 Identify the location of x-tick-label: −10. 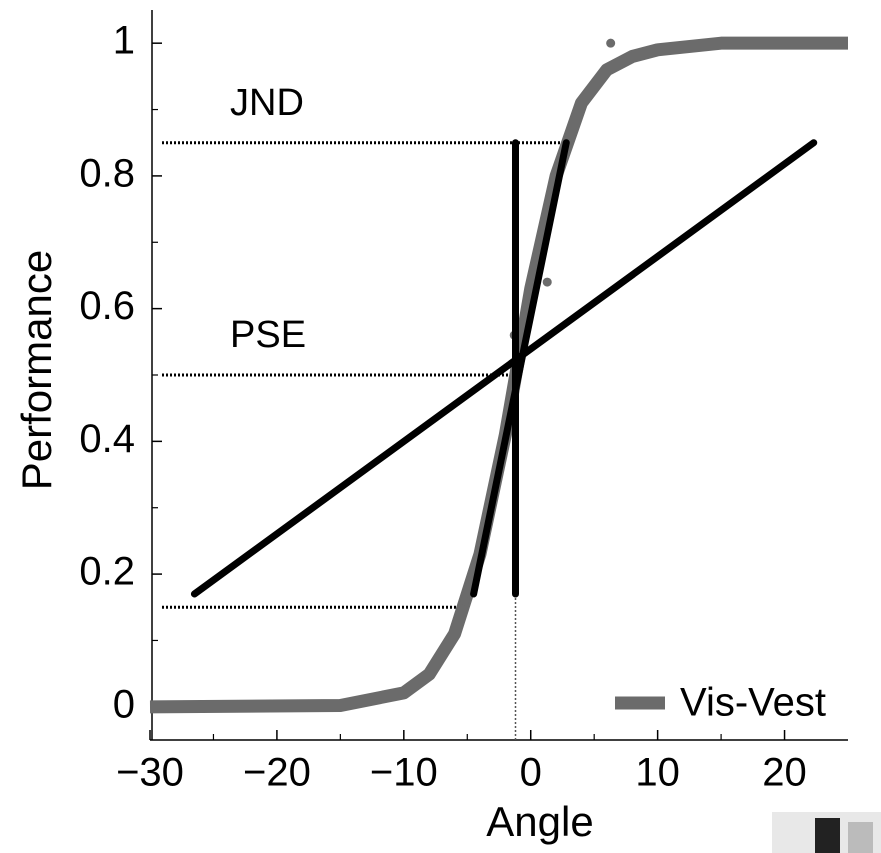
(404, 773).